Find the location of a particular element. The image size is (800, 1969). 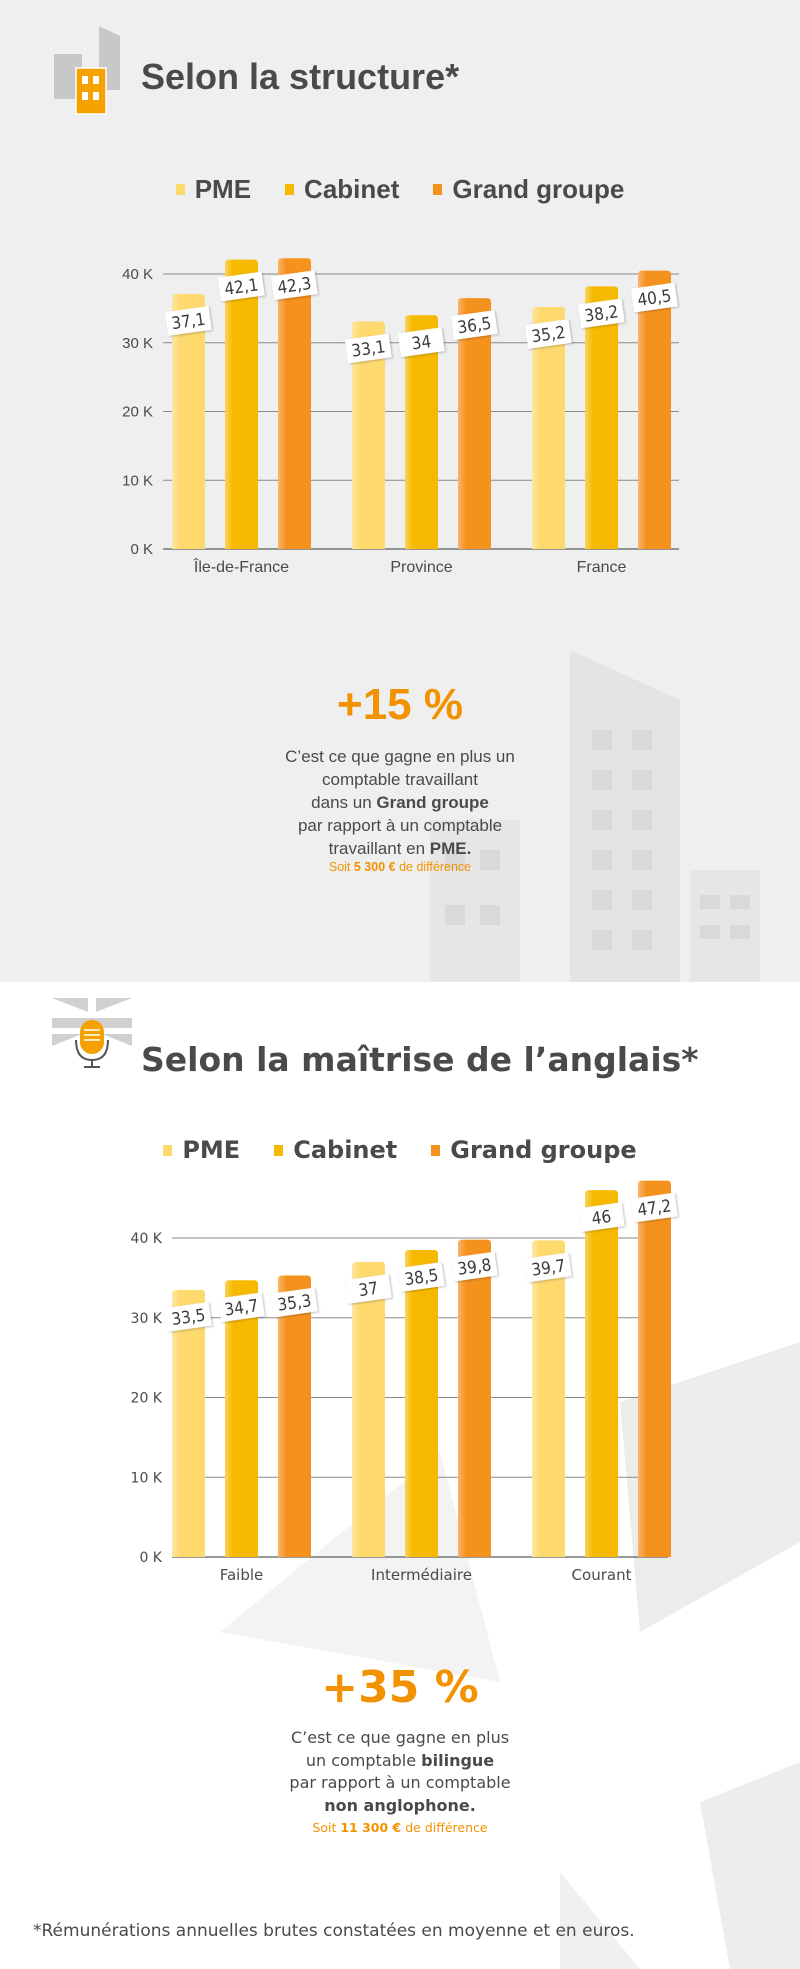

x-category-label: Faible is located at coordinates (242, 1575).